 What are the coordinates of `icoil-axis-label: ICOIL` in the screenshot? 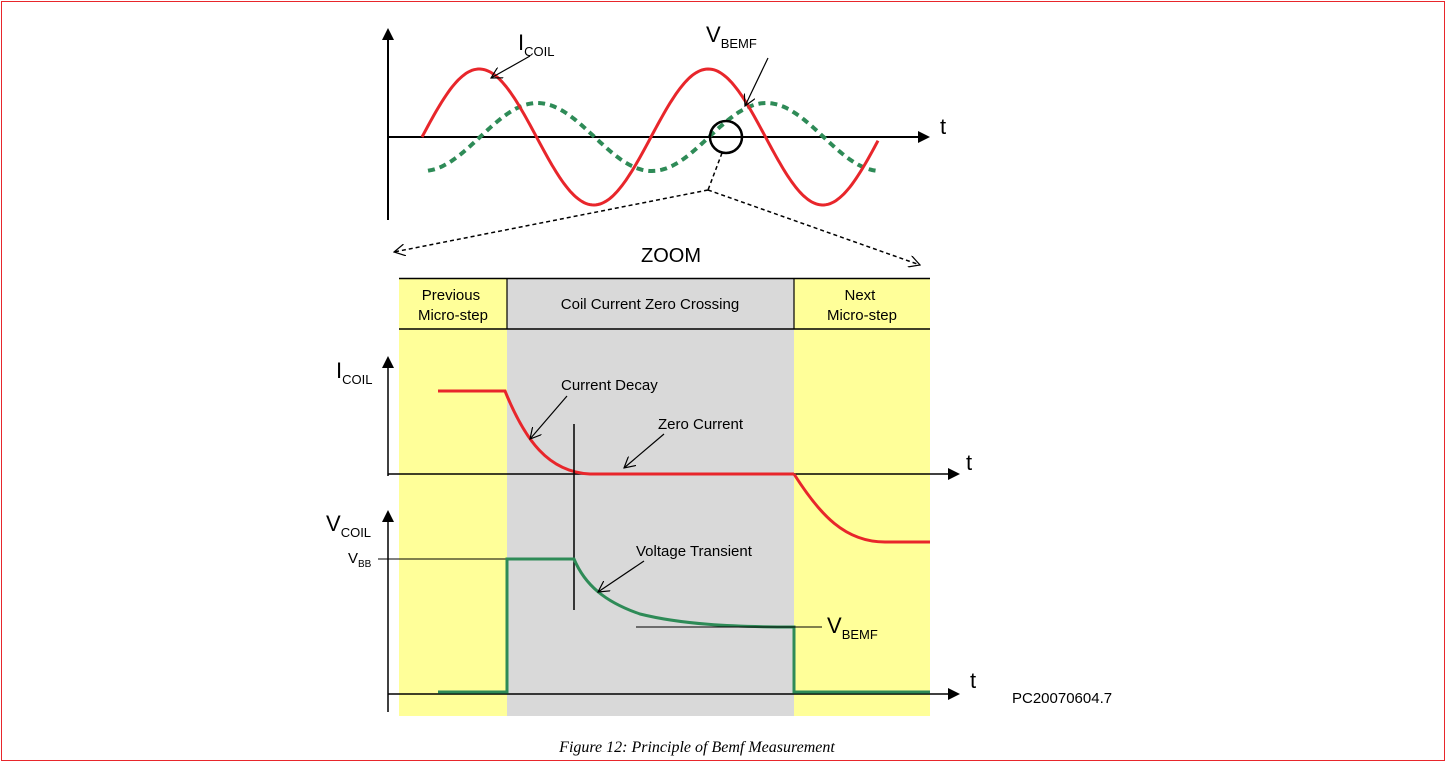 It's located at (354, 372).